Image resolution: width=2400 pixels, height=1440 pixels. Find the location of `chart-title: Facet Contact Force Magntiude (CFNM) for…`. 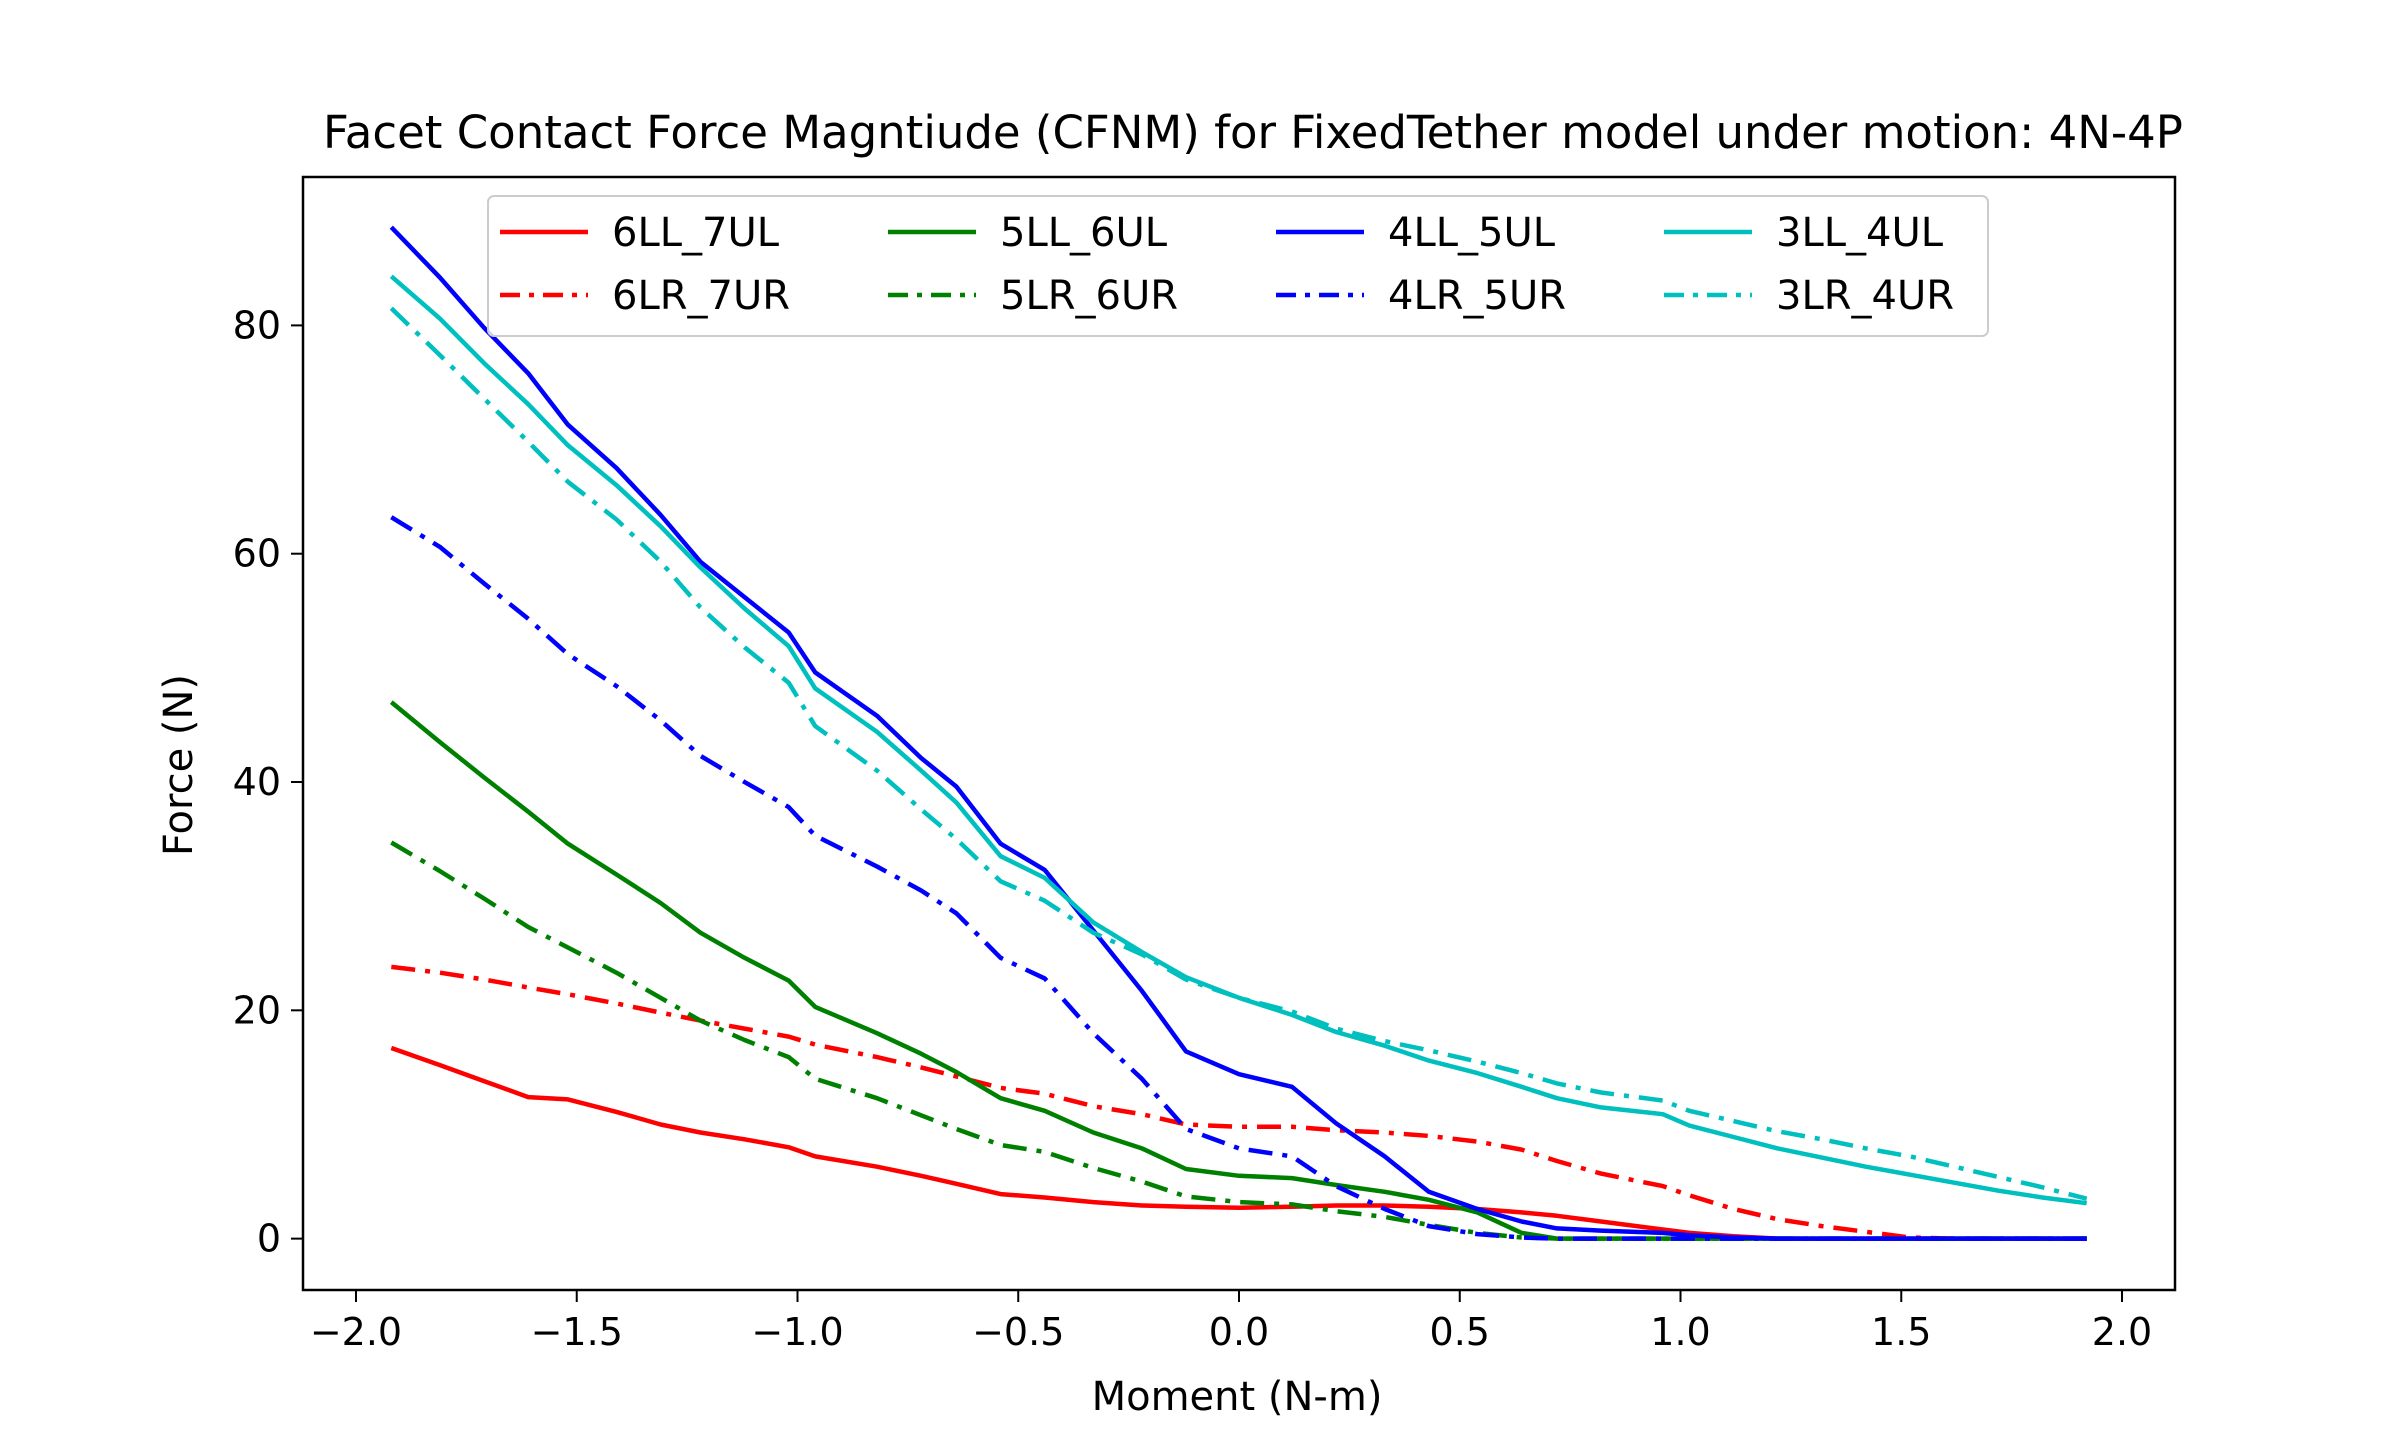

chart-title: Facet Contact Force Magntiude (CFNM) for… is located at coordinates (1253, 132).